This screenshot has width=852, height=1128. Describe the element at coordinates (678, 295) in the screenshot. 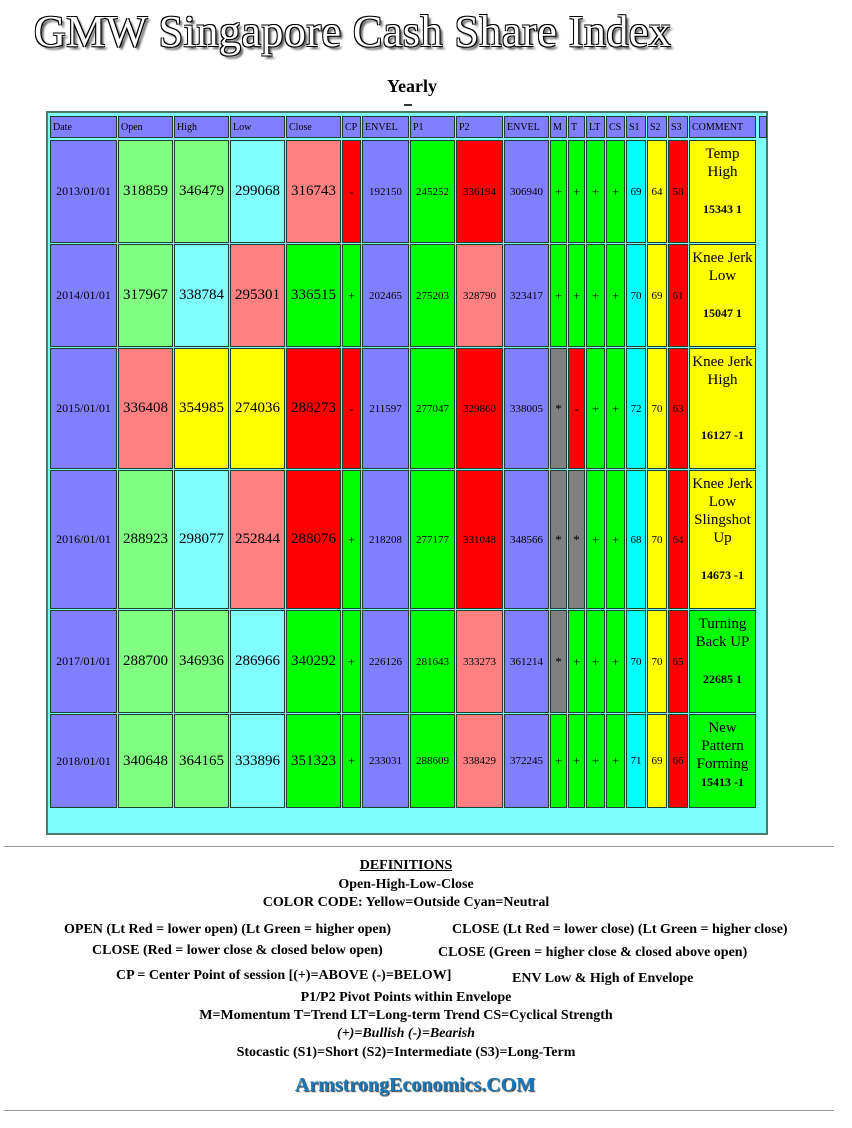

I see `table-cell-s3: 61` at that location.